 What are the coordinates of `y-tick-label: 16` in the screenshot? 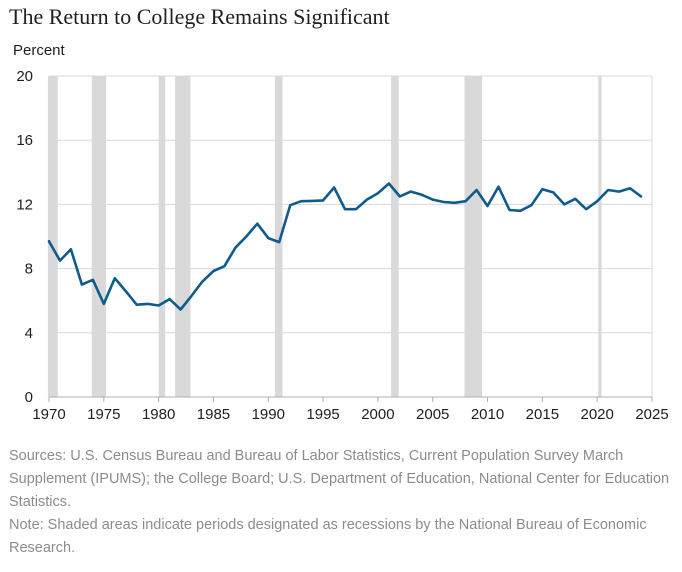 It's located at (24, 140).